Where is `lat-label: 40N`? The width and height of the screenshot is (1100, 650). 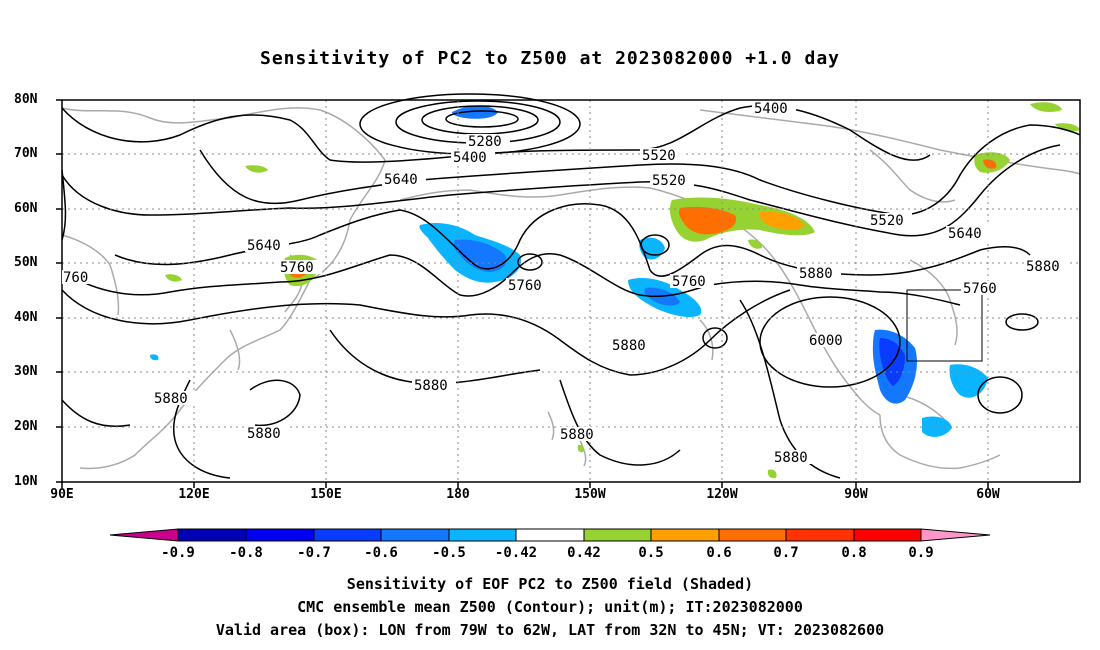 lat-label: 40N is located at coordinates (26, 317).